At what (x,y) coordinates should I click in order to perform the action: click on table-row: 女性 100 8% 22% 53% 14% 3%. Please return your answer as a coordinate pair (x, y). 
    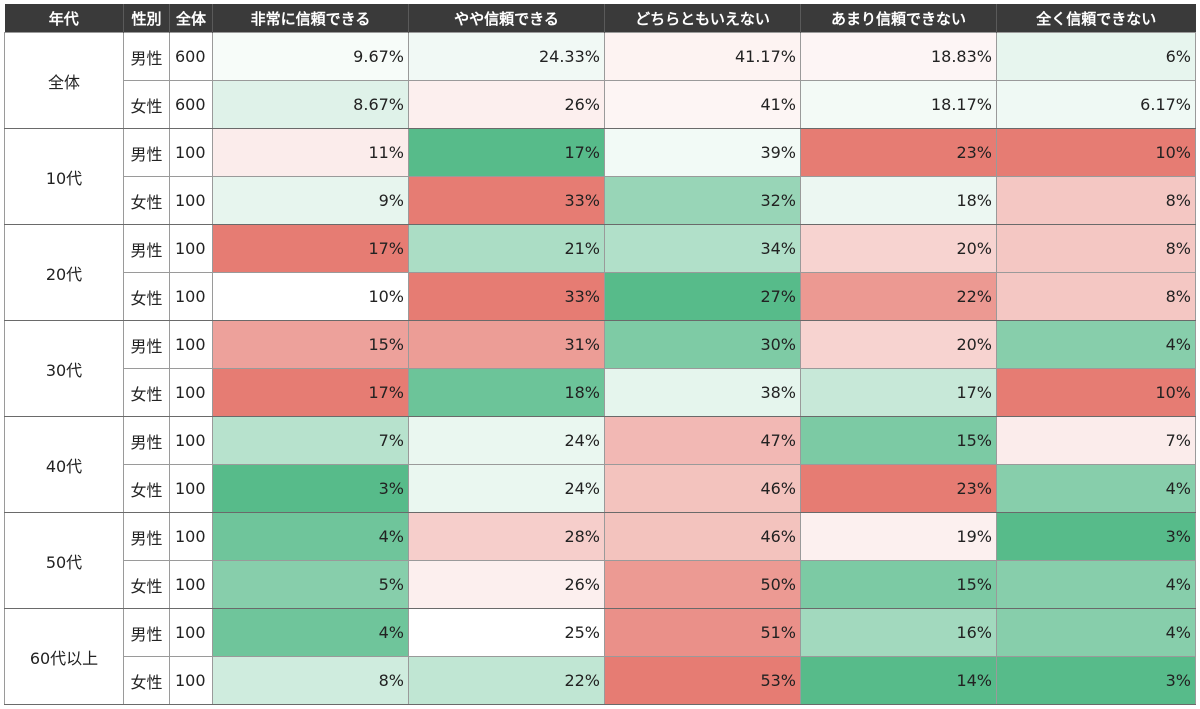
    Looking at the image, I should click on (600, 680).